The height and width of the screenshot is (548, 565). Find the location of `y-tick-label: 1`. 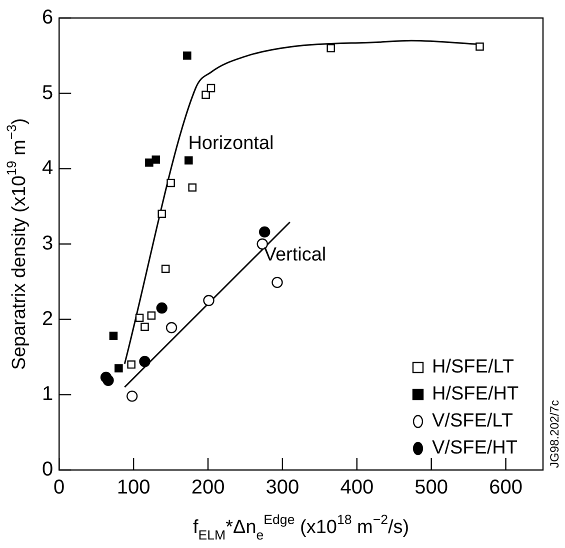

y-tick-label: 1 is located at coordinates (48, 394).